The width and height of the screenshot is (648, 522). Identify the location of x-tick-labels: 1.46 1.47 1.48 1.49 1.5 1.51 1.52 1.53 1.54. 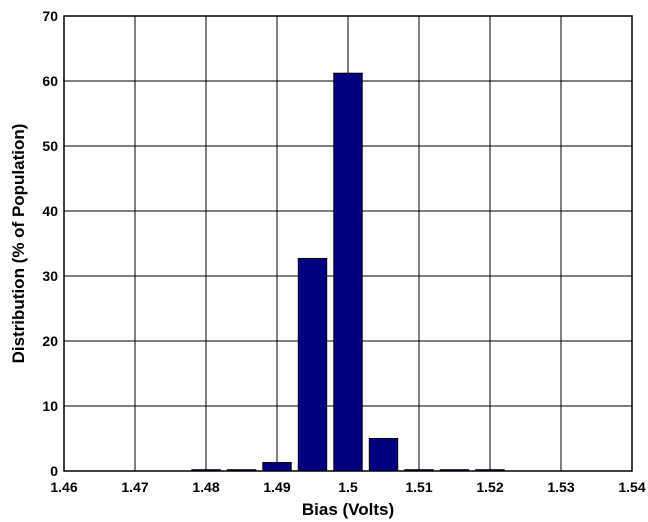
(347, 487).